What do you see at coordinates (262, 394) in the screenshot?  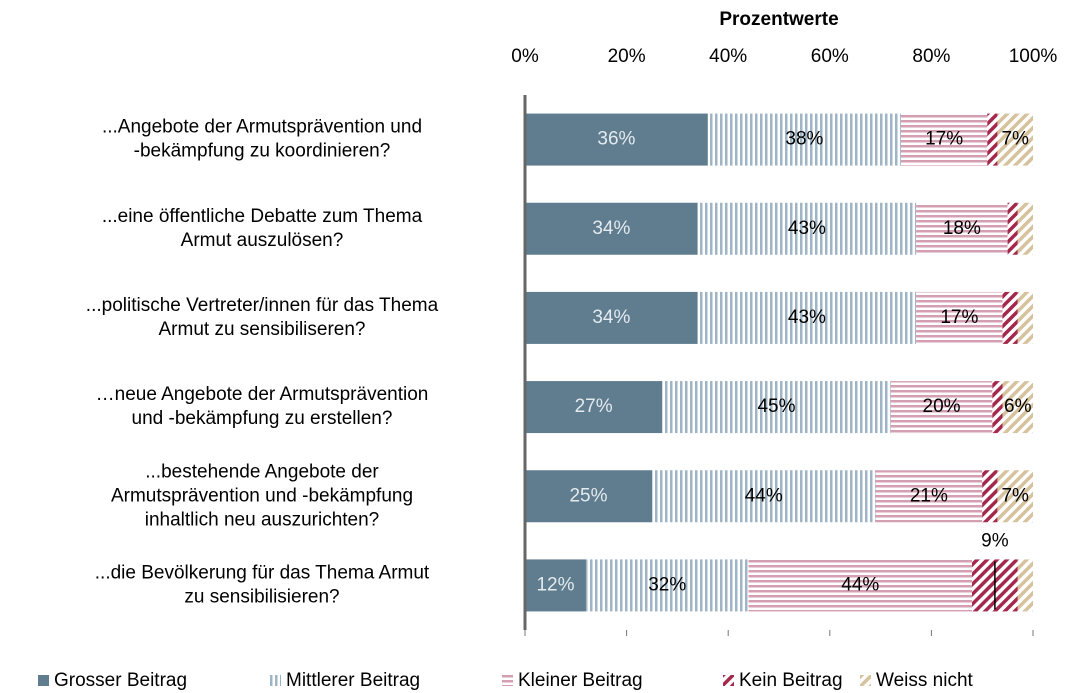 I see `category-line: …neue Angebote der Armutsprävention` at bounding box center [262, 394].